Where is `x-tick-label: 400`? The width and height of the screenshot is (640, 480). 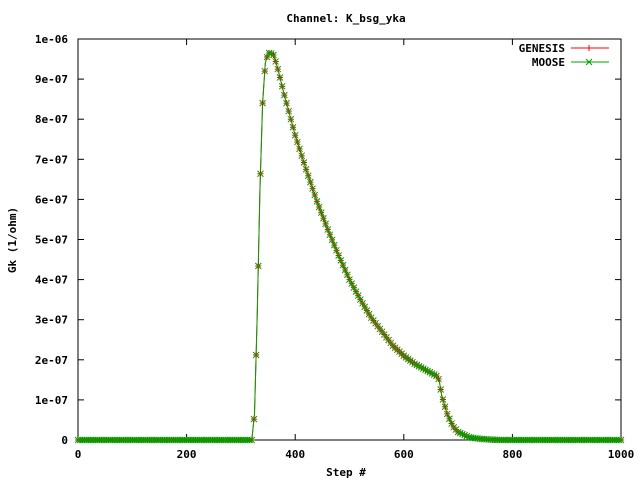
x-tick-label: 400 is located at coordinates (295, 454).